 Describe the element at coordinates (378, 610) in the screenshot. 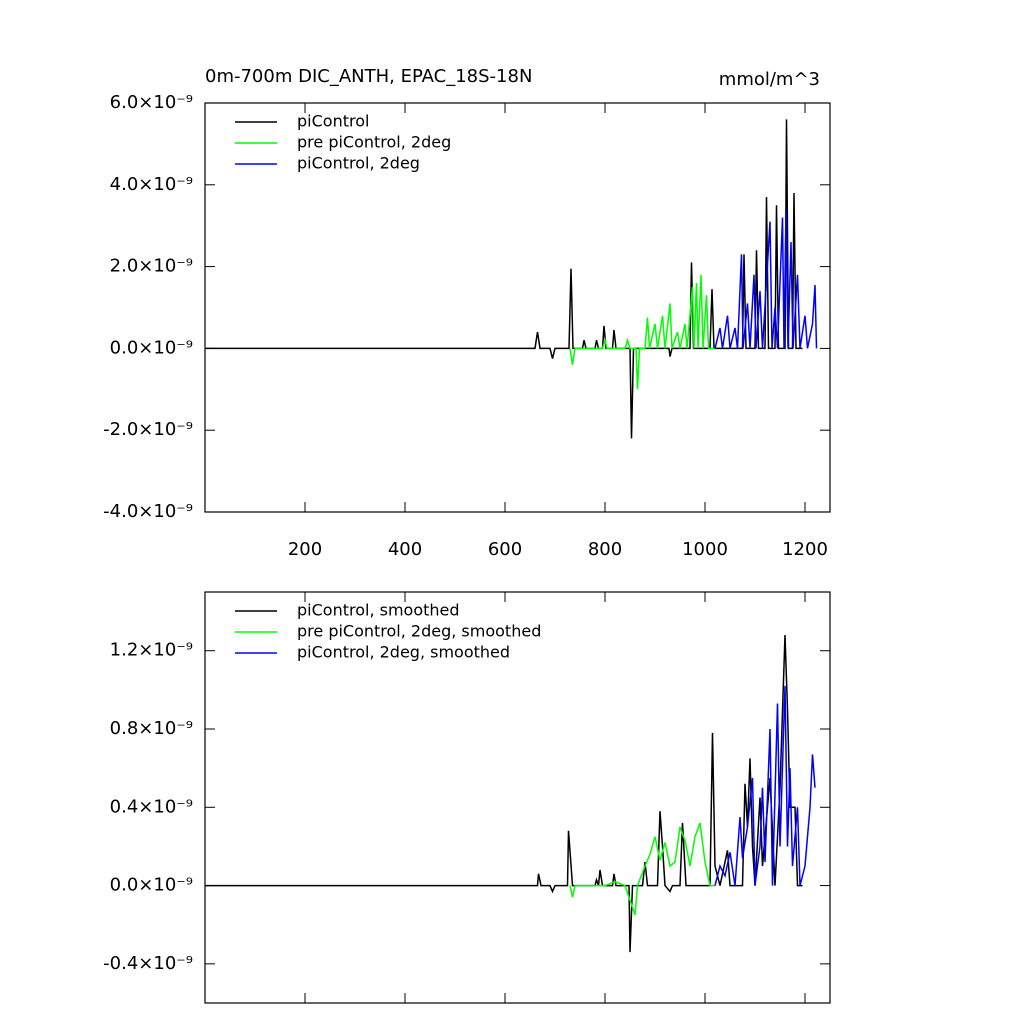

I see `legend-label: piControl, smoothed` at that location.